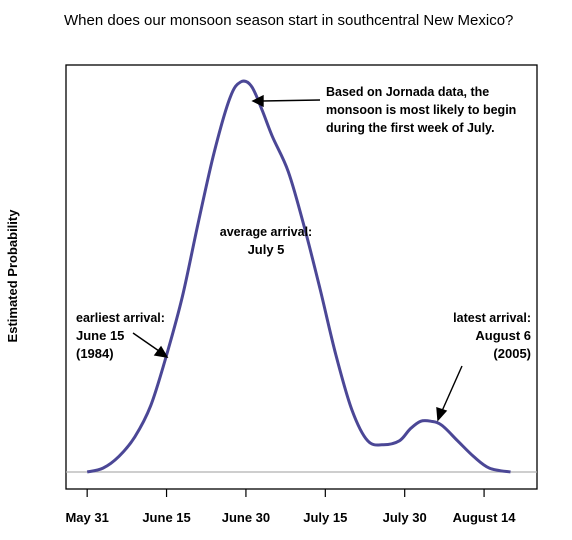 The image size is (572, 540). I want to click on latest-arrival-year: (2005), so click(512, 353).